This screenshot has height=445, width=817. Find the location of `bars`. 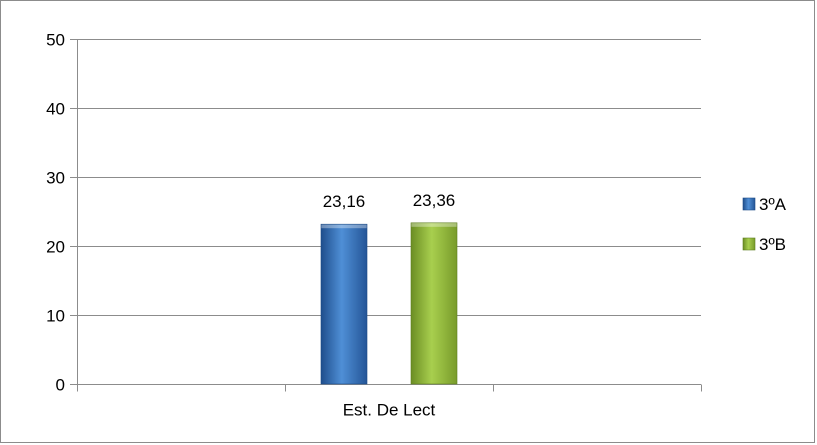

bars is located at coordinates (389, 303).